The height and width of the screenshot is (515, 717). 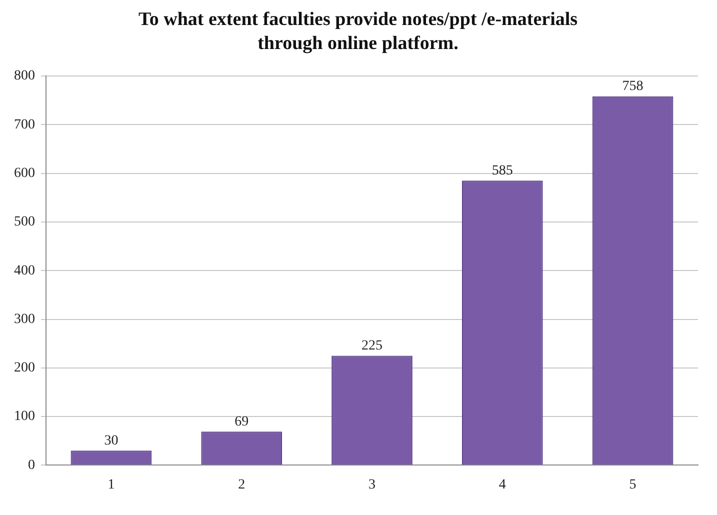 What do you see at coordinates (24, 270) in the screenshot?
I see `y-tick-label: 400` at bounding box center [24, 270].